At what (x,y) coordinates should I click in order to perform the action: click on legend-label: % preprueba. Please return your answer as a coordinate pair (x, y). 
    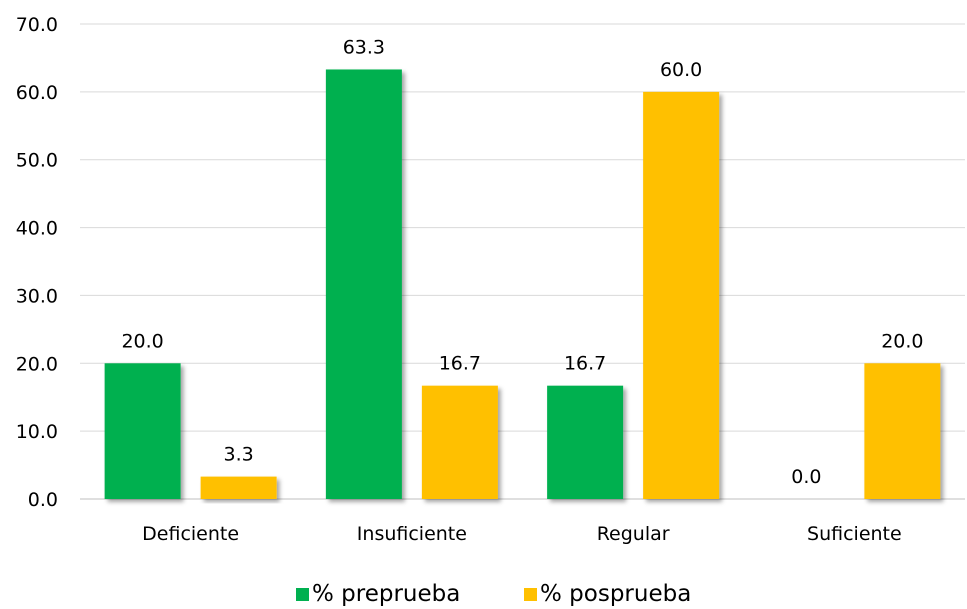
    Looking at the image, I should click on (386, 594).